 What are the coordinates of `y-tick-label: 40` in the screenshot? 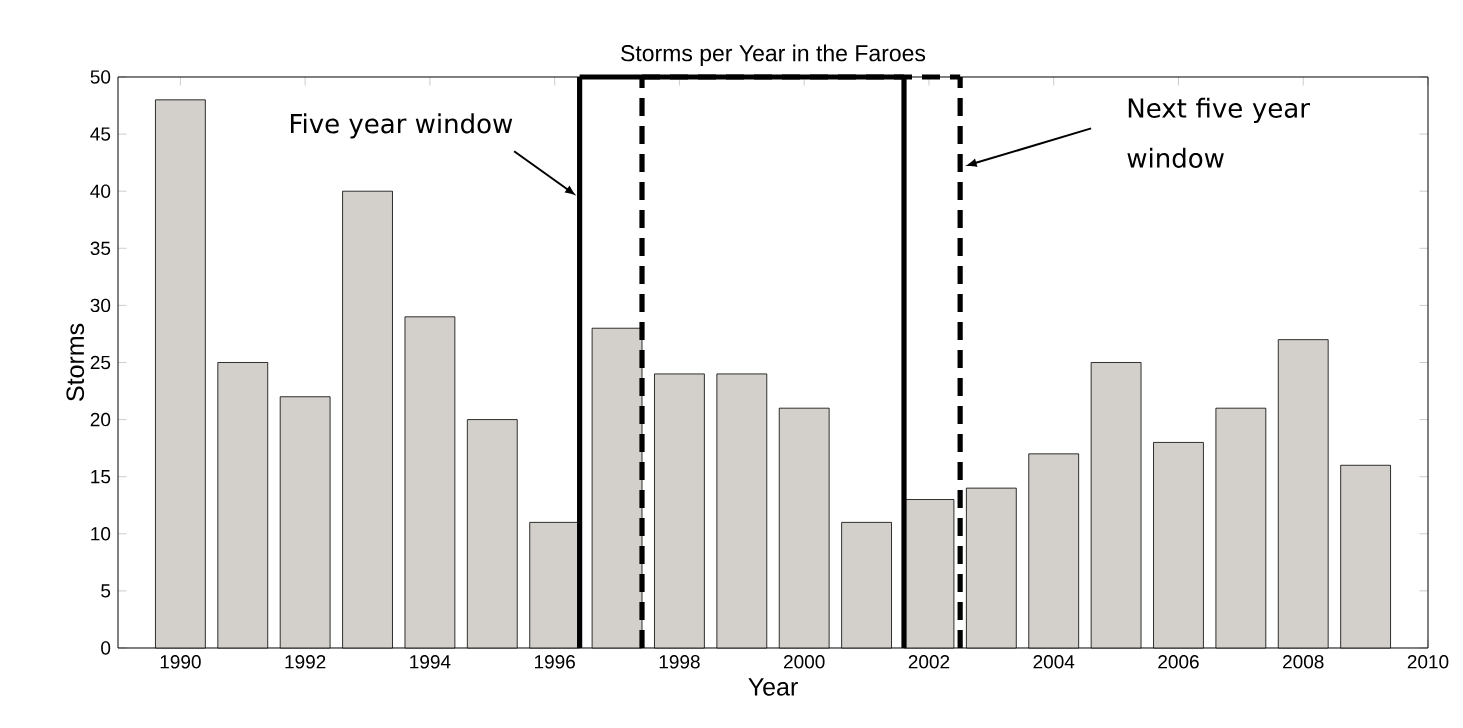 It's located at (100, 191).